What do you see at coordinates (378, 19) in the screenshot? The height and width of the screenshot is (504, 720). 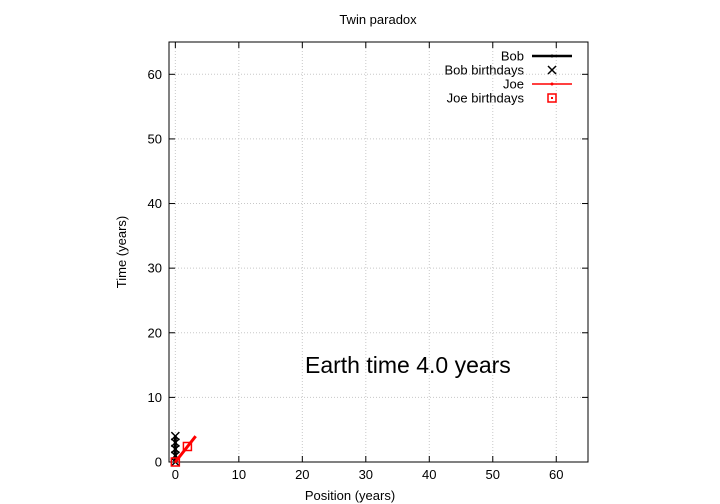 I see `chart-title: Twin paradox` at bounding box center [378, 19].